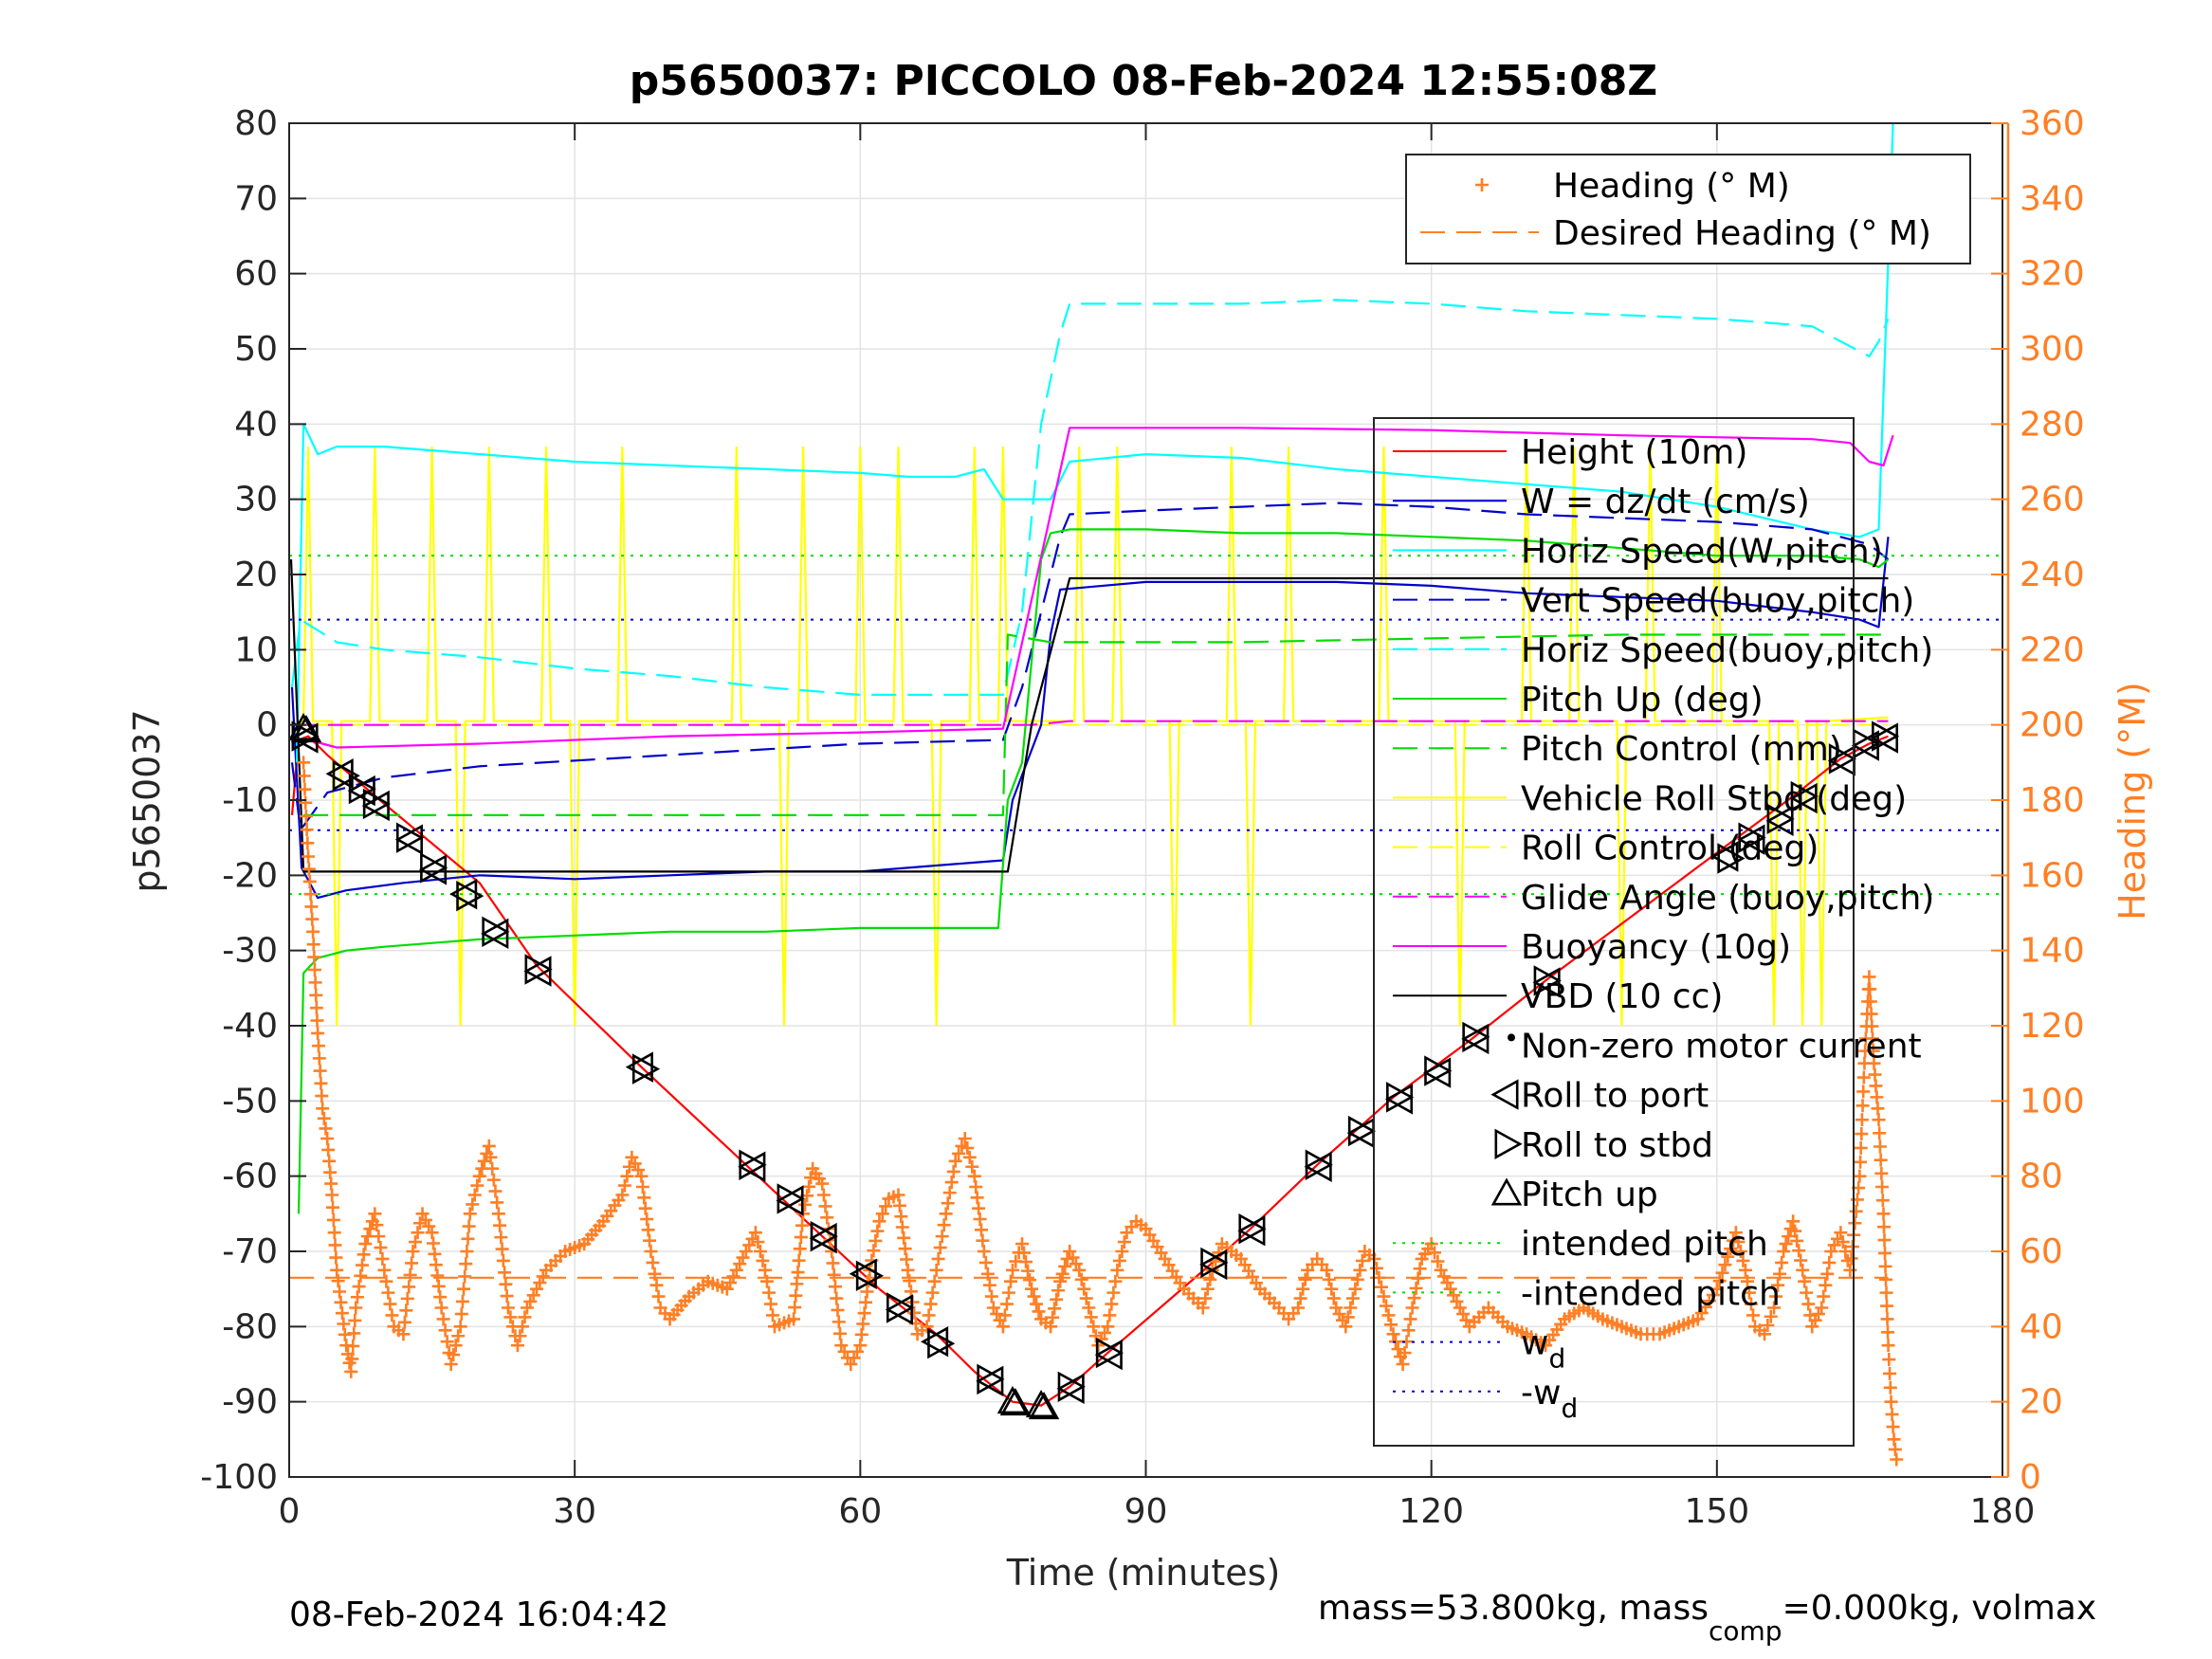  I want to click on x-tick-label: 60, so click(860, 1511).